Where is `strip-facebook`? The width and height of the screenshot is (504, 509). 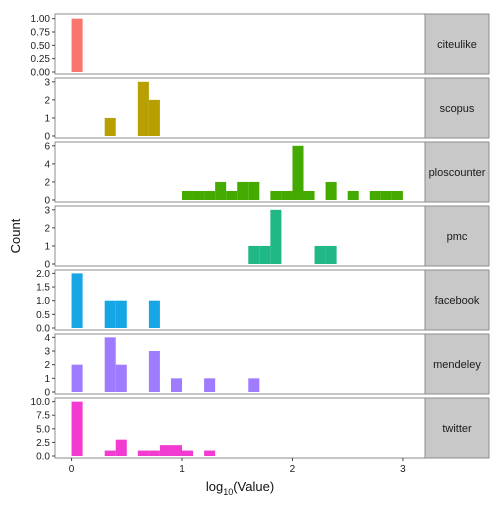
strip-facebook is located at coordinates (457, 300).